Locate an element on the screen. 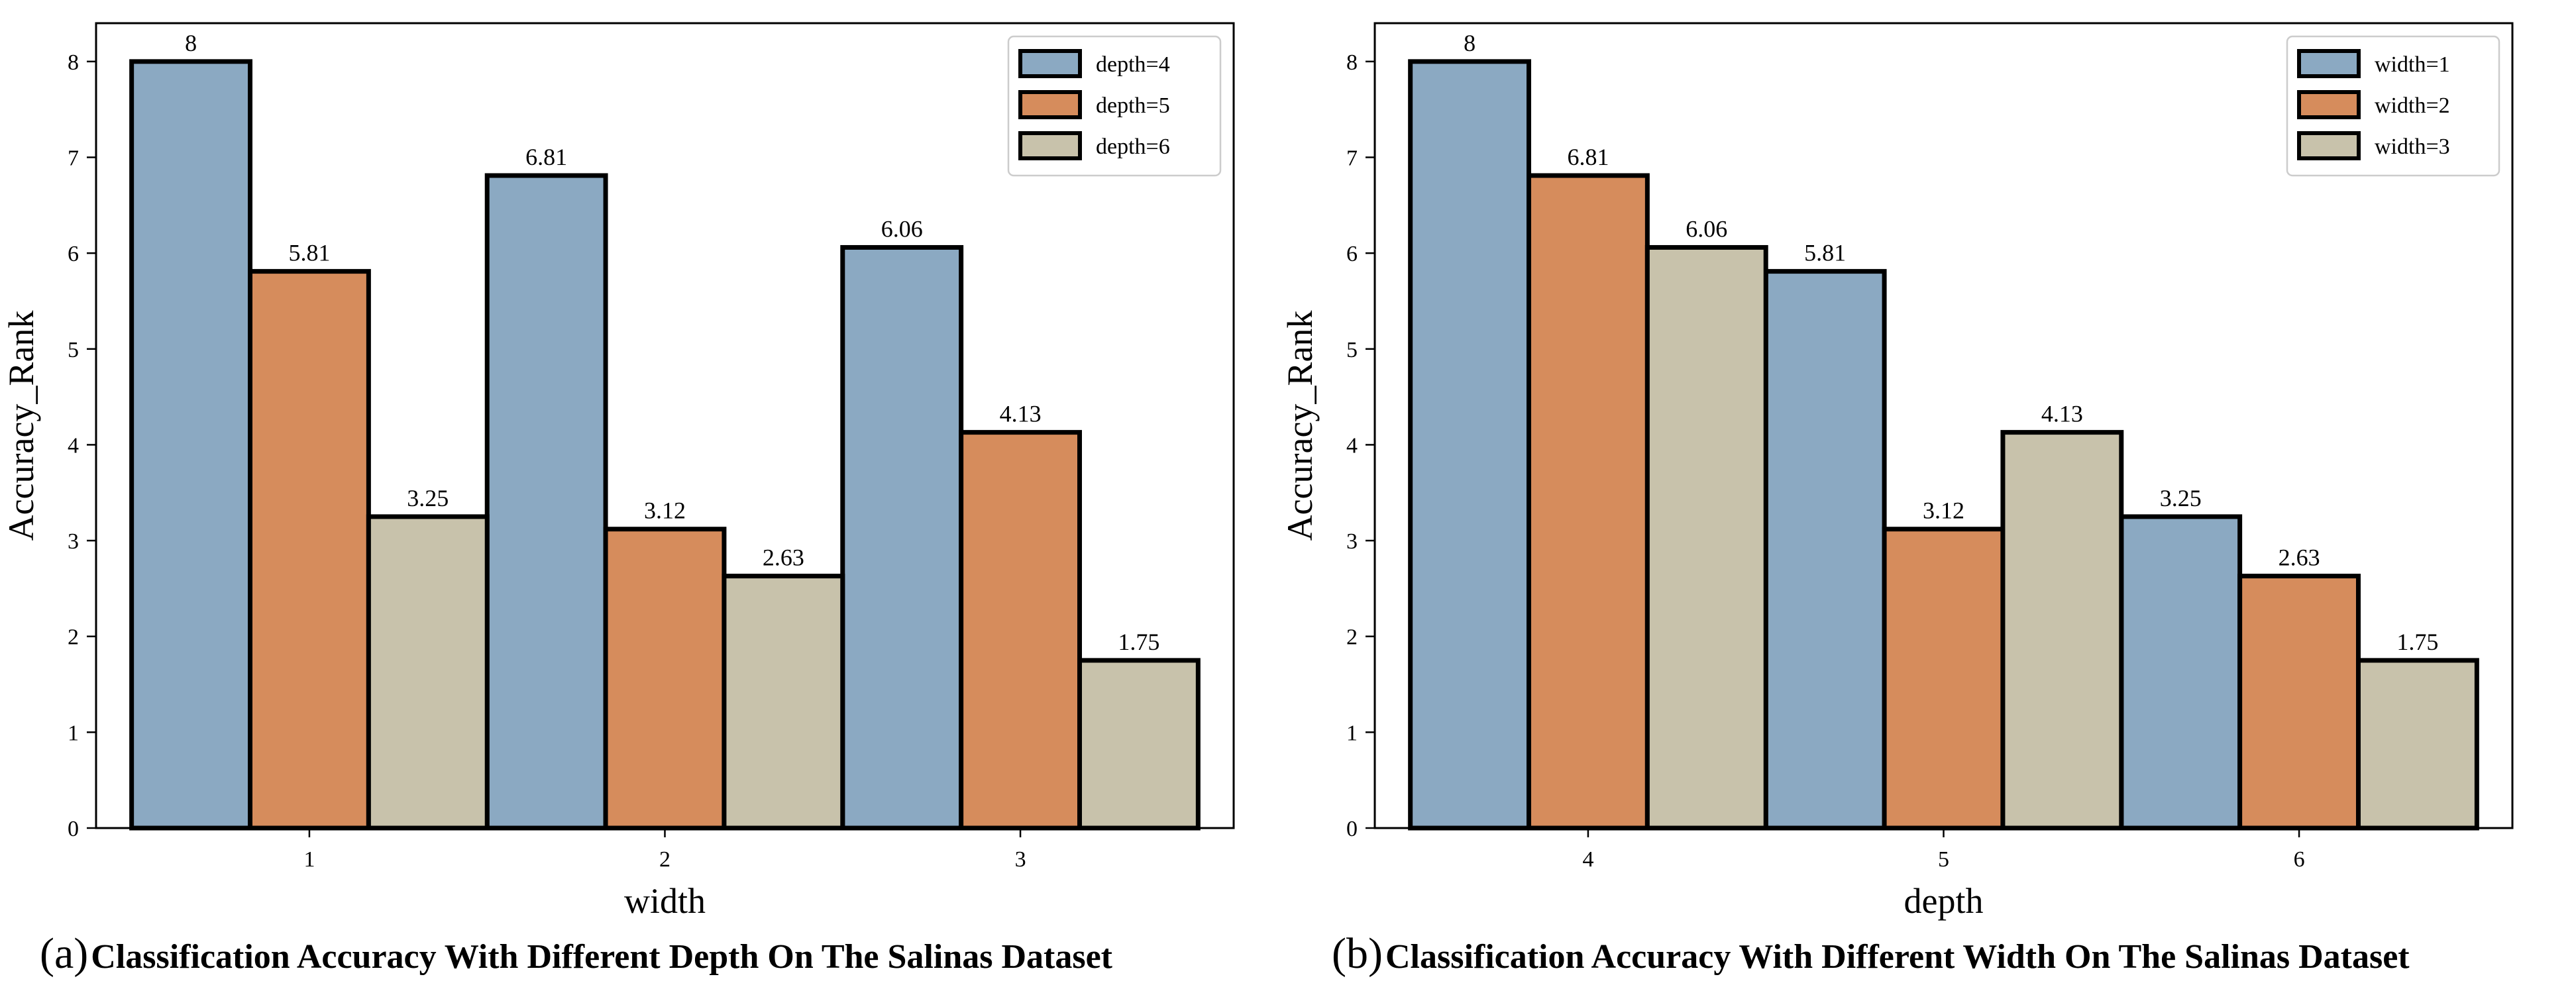 The height and width of the screenshot is (993, 2576). x-tick-label: 1 is located at coordinates (309, 860).